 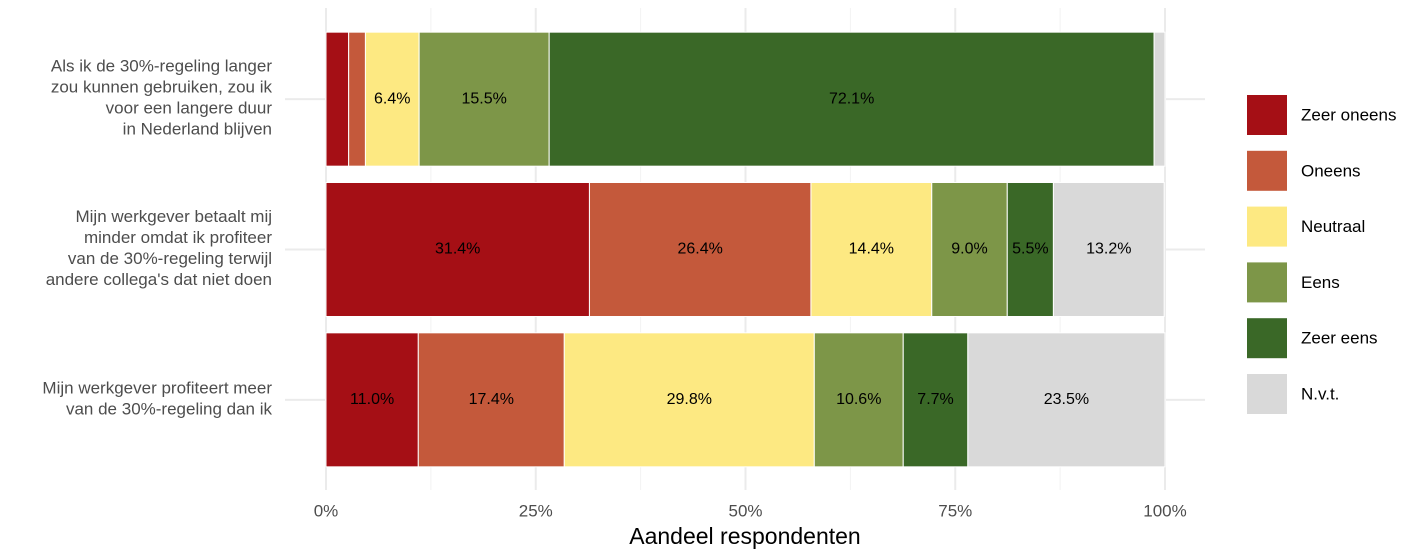 What do you see at coordinates (1333, 226) in the screenshot?
I see `legend-label: Neutraal` at bounding box center [1333, 226].